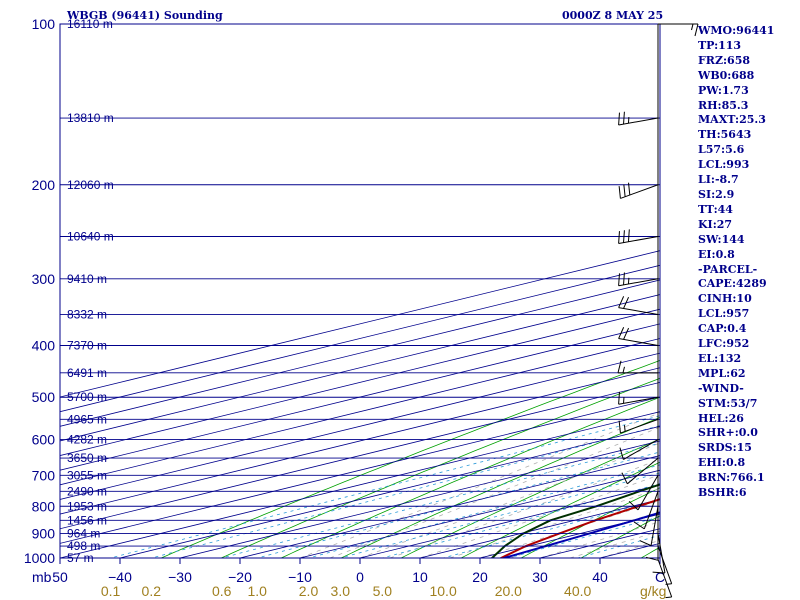 Image resolution: width=800 pixels, height=600 pixels. Describe the element at coordinates (90, 236) in the screenshot. I see `height-label: 10640 m` at that location.